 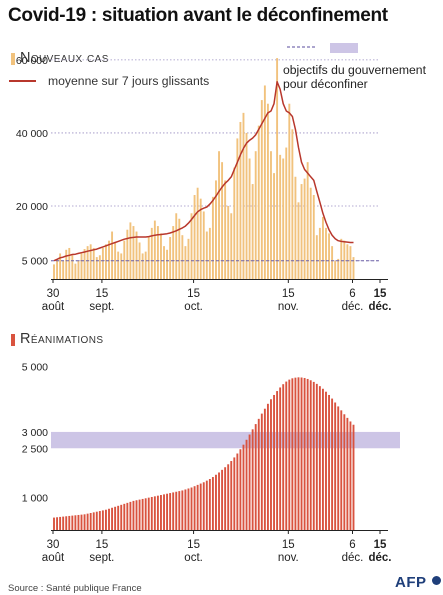 What do you see at coordinates (75, 588) in the screenshot?
I see `source-note: Source : Santé publique France` at bounding box center [75, 588].